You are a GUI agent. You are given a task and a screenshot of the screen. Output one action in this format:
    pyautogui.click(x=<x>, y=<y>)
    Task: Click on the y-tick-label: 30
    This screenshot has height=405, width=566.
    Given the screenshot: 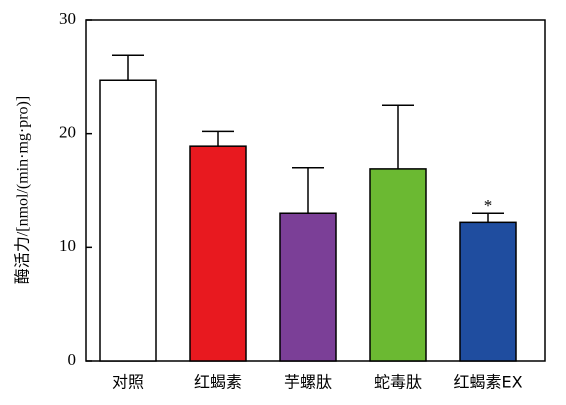 What is the action you would take?
    pyautogui.click(x=67, y=18)
    